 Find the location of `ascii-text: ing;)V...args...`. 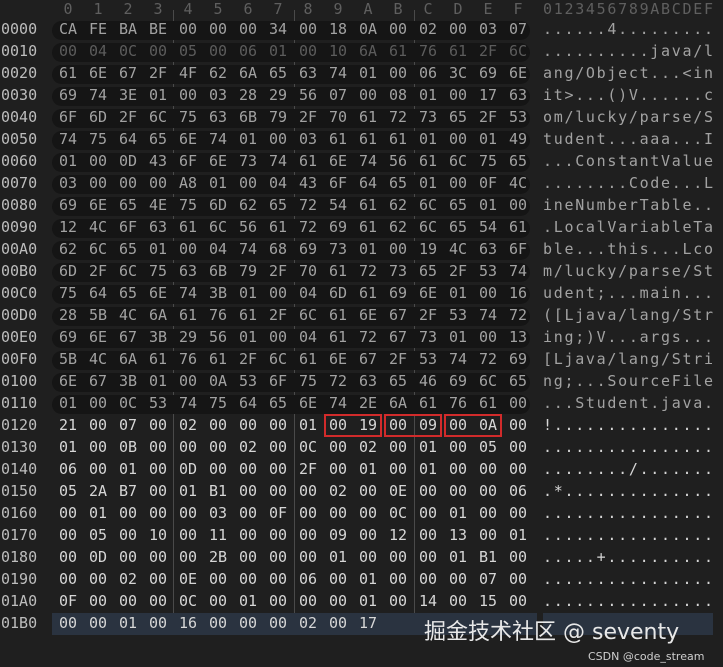

ascii-text: ing;)V...args... is located at coordinates (629, 337).